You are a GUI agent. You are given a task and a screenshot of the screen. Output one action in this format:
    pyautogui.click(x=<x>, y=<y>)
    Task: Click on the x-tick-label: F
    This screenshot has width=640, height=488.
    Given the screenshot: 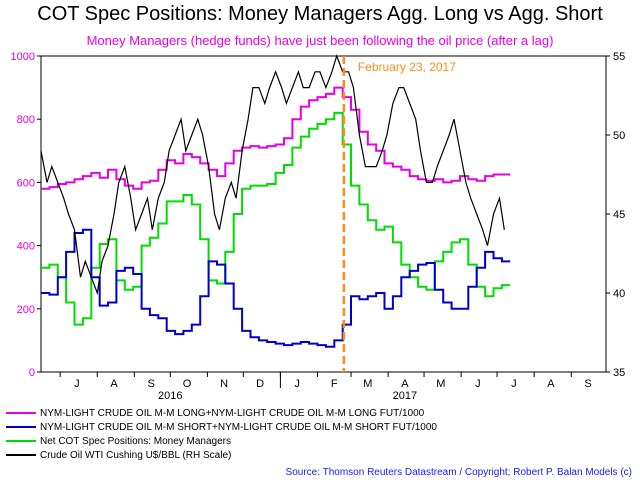 What is the action you would take?
    pyautogui.click(x=334, y=384)
    